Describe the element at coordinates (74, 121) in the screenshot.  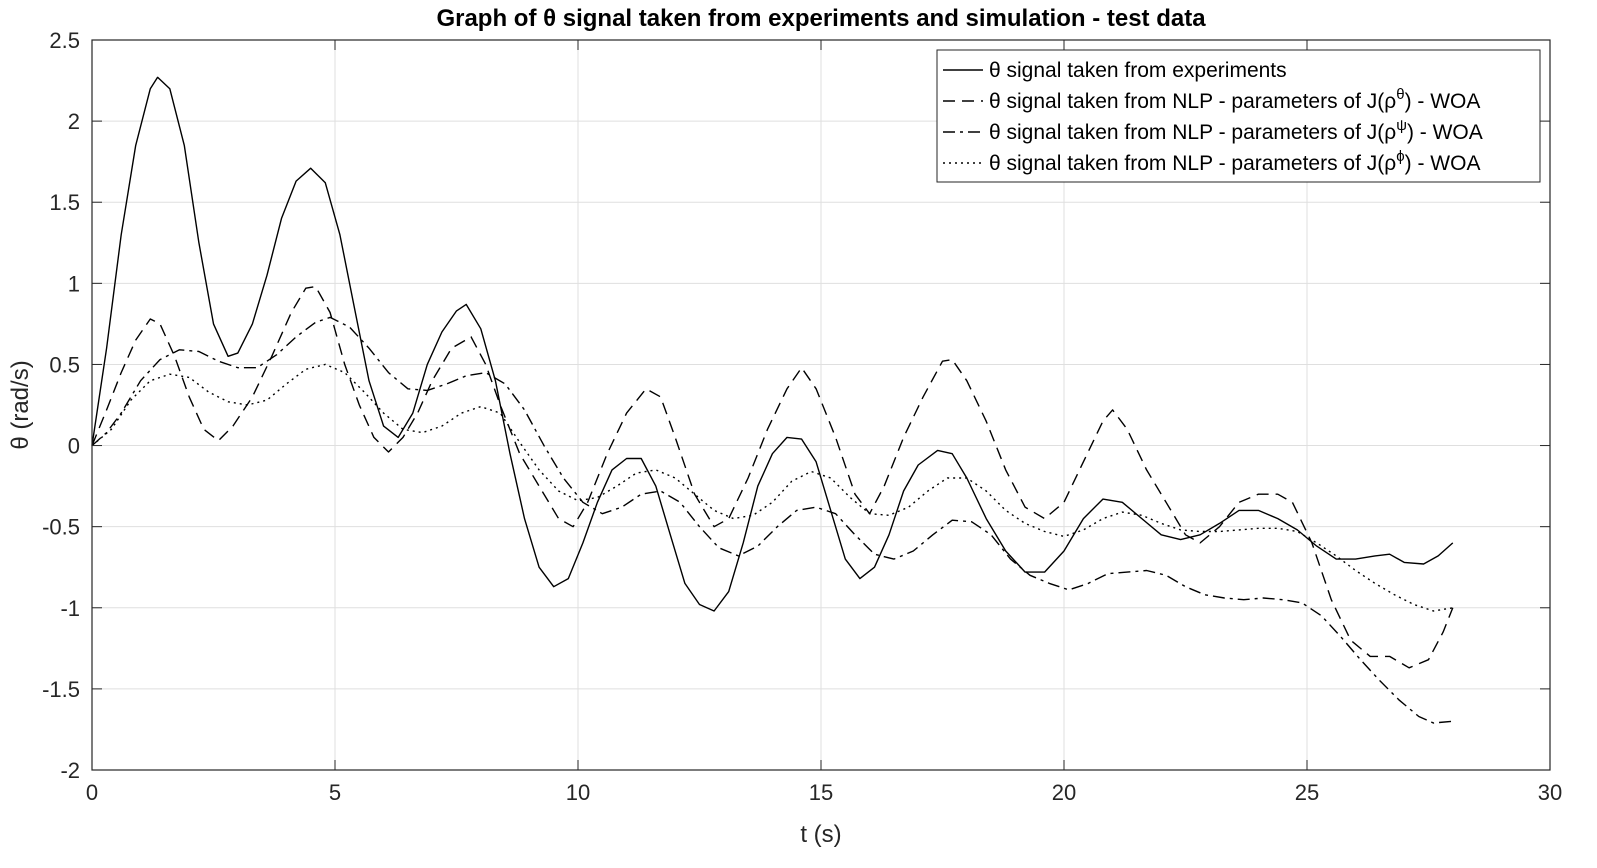
I see `y-tick-label: 2` at that location.